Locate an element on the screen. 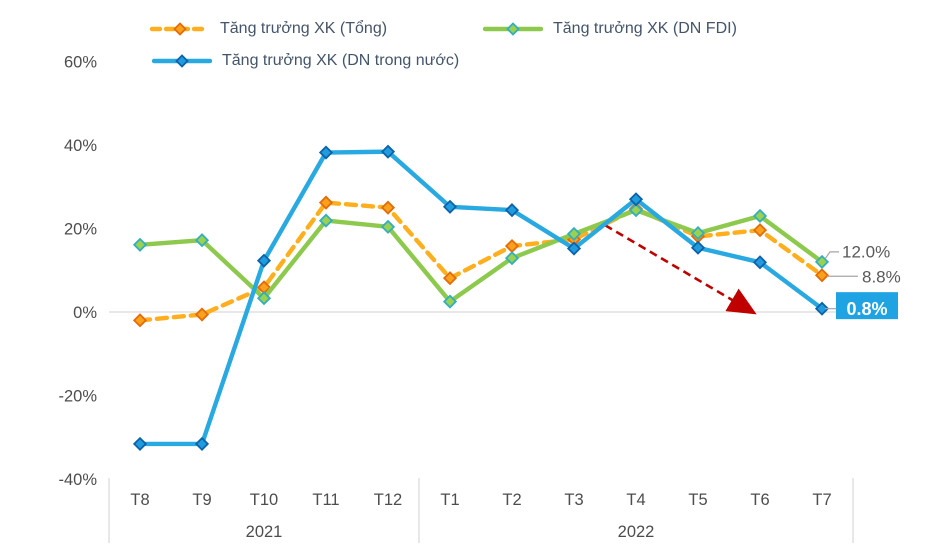 Image resolution: width=945 pixels, height=551 pixels. x-axis-category-label: T11 is located at coordinates (325, 500).